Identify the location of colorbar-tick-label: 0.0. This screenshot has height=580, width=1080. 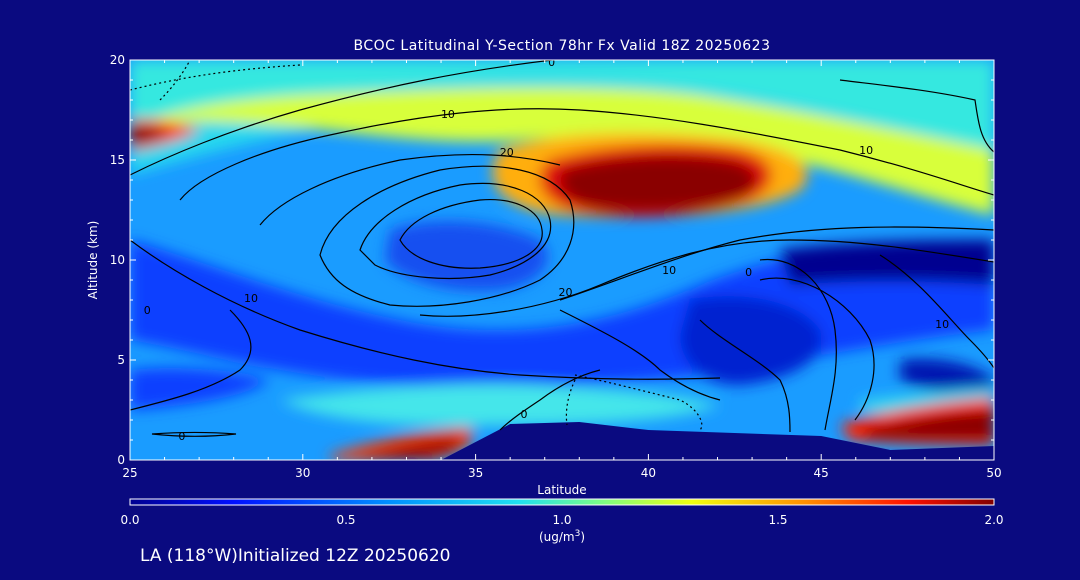
(129, 520).